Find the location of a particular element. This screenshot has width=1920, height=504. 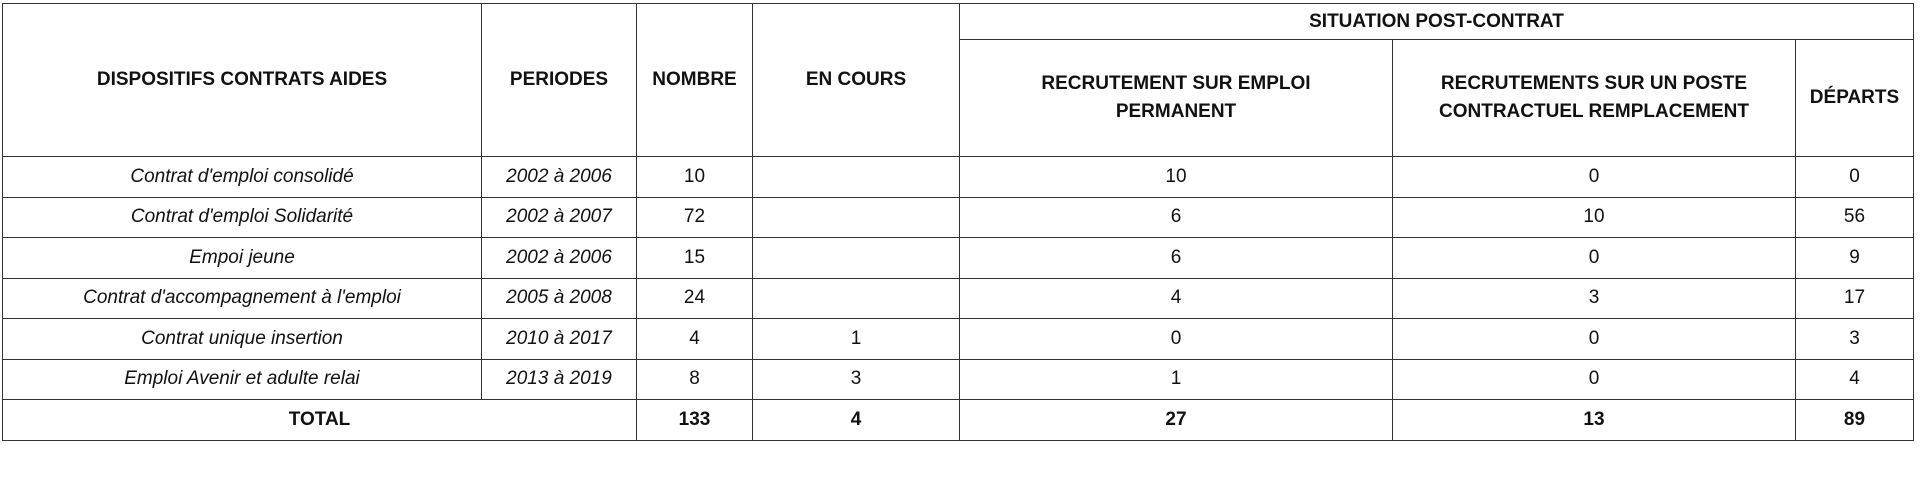

total-label: TOTAL is located at coordinates (319, 420).